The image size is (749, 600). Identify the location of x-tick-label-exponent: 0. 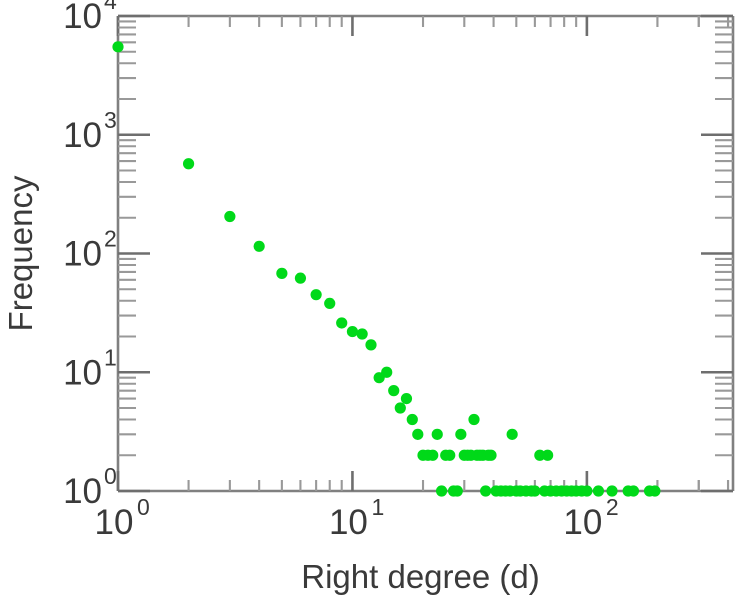
(143, 507).